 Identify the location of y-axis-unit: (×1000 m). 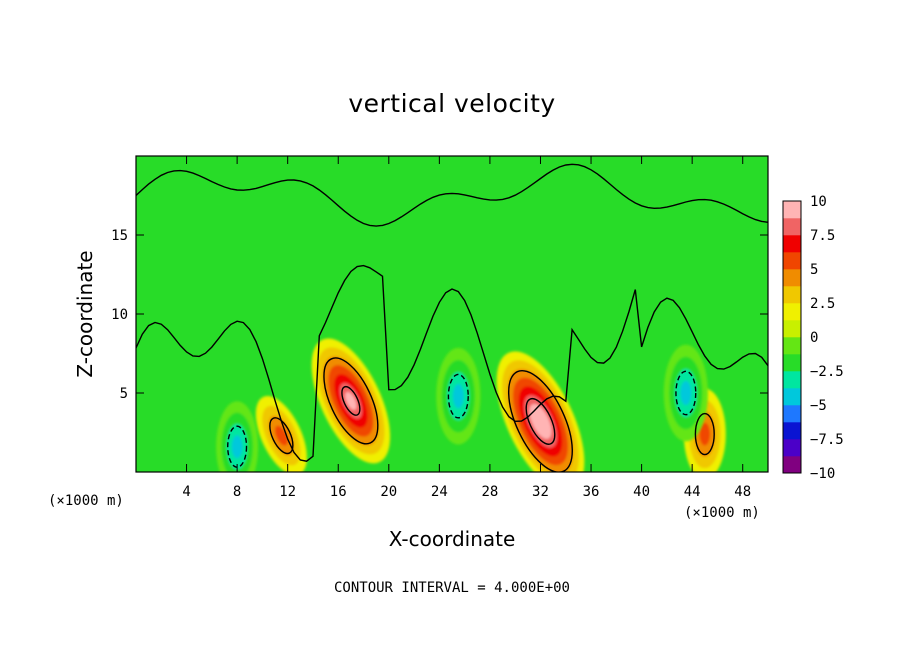
(86, 501).